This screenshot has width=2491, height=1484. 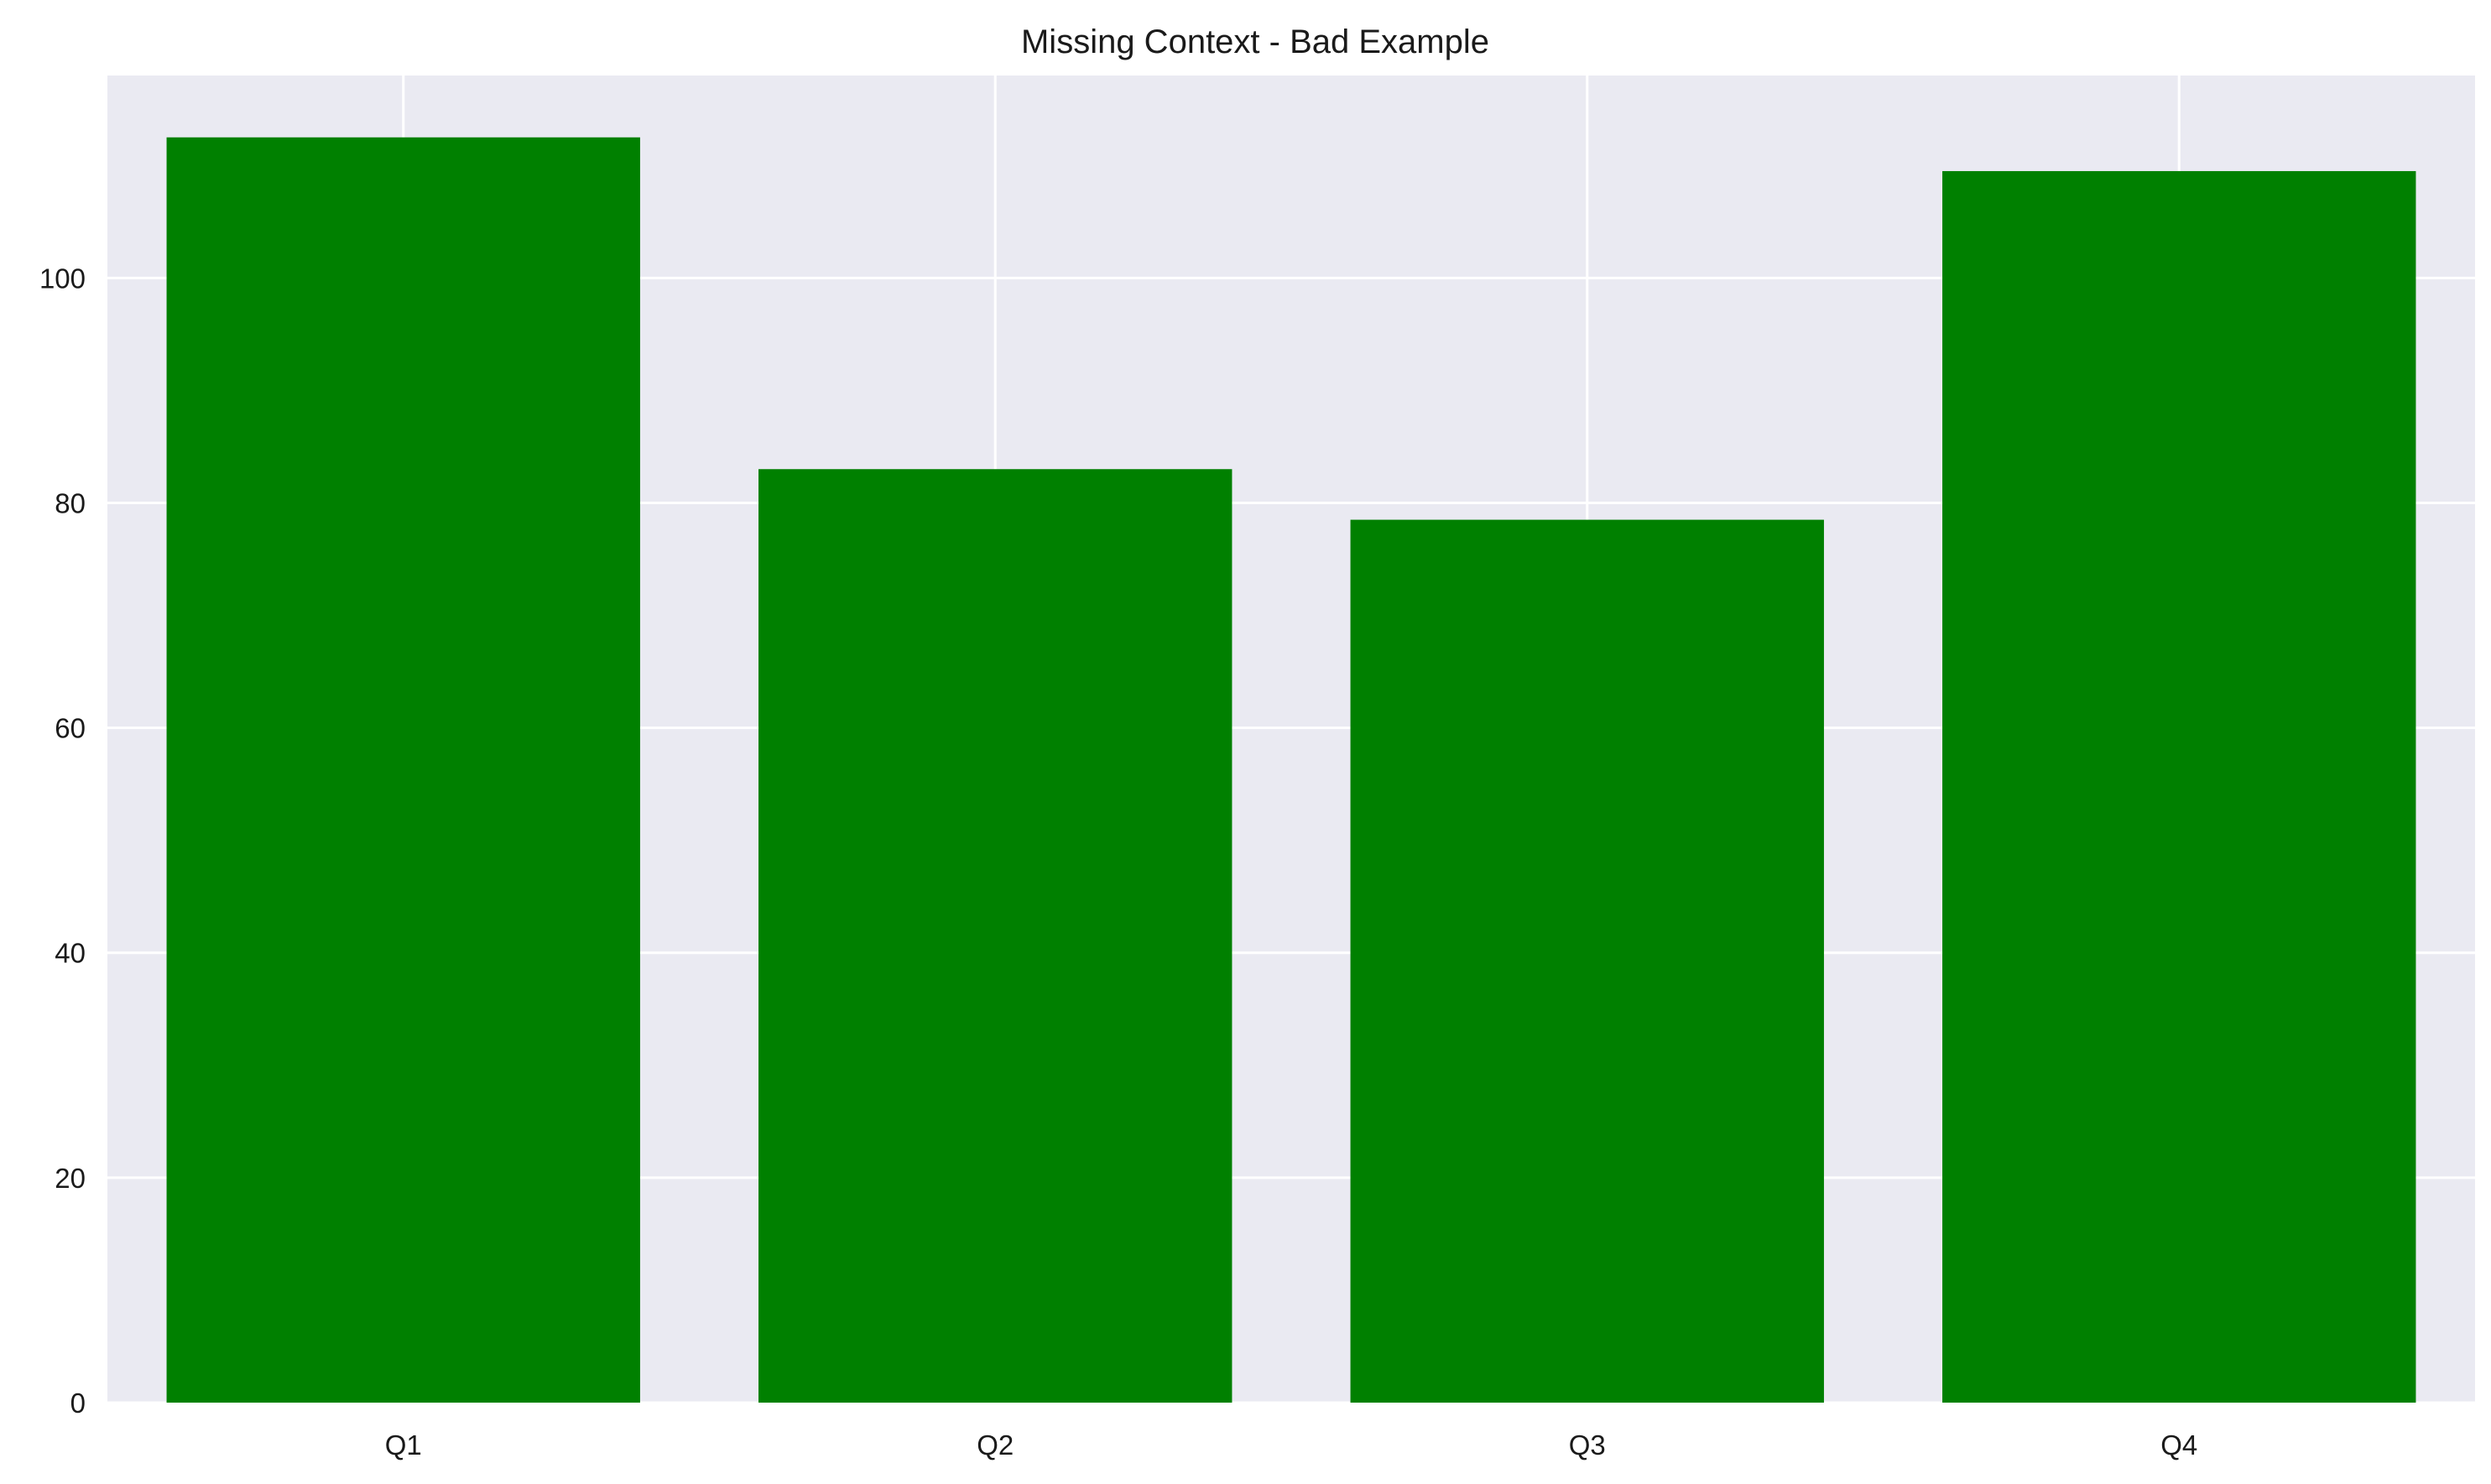 I want to click on y-tick-label: 0, so click(x=78, y=1403).